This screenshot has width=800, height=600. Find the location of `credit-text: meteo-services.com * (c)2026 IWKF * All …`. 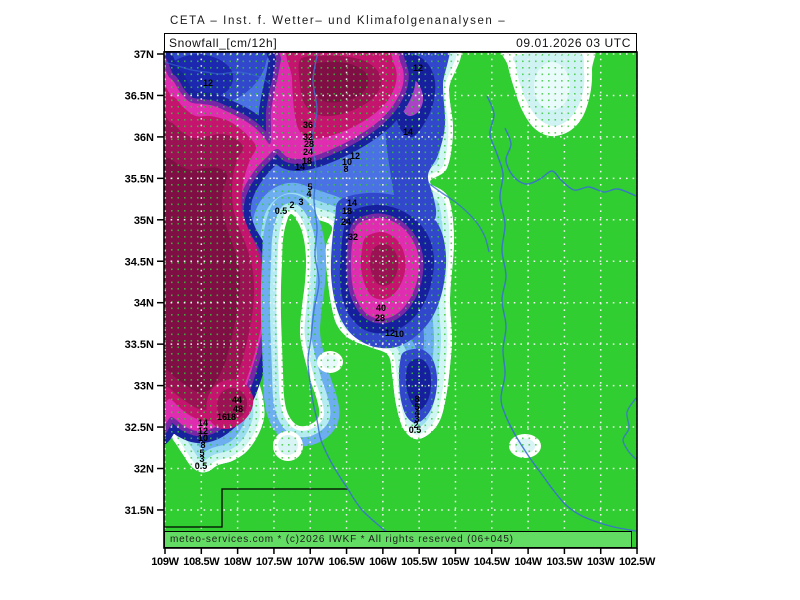

credit-text: meteo-services.com * (c)2026 IWKF * All … is located at coordinates (342, 539).